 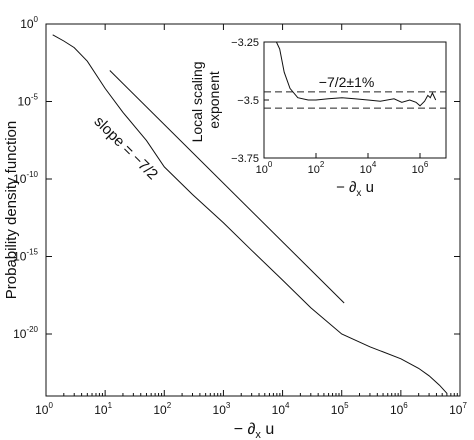 I want to click on inset-y-tick-label: −3.5, so click(x=248, y=101).